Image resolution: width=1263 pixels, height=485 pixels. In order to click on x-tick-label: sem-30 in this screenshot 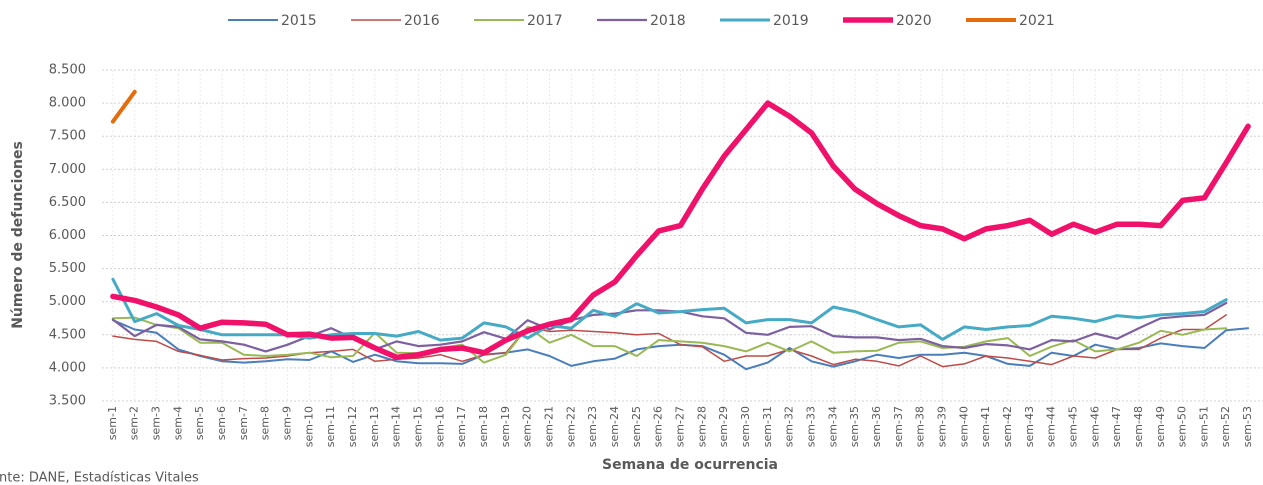, I will do `click(745, 426)`.